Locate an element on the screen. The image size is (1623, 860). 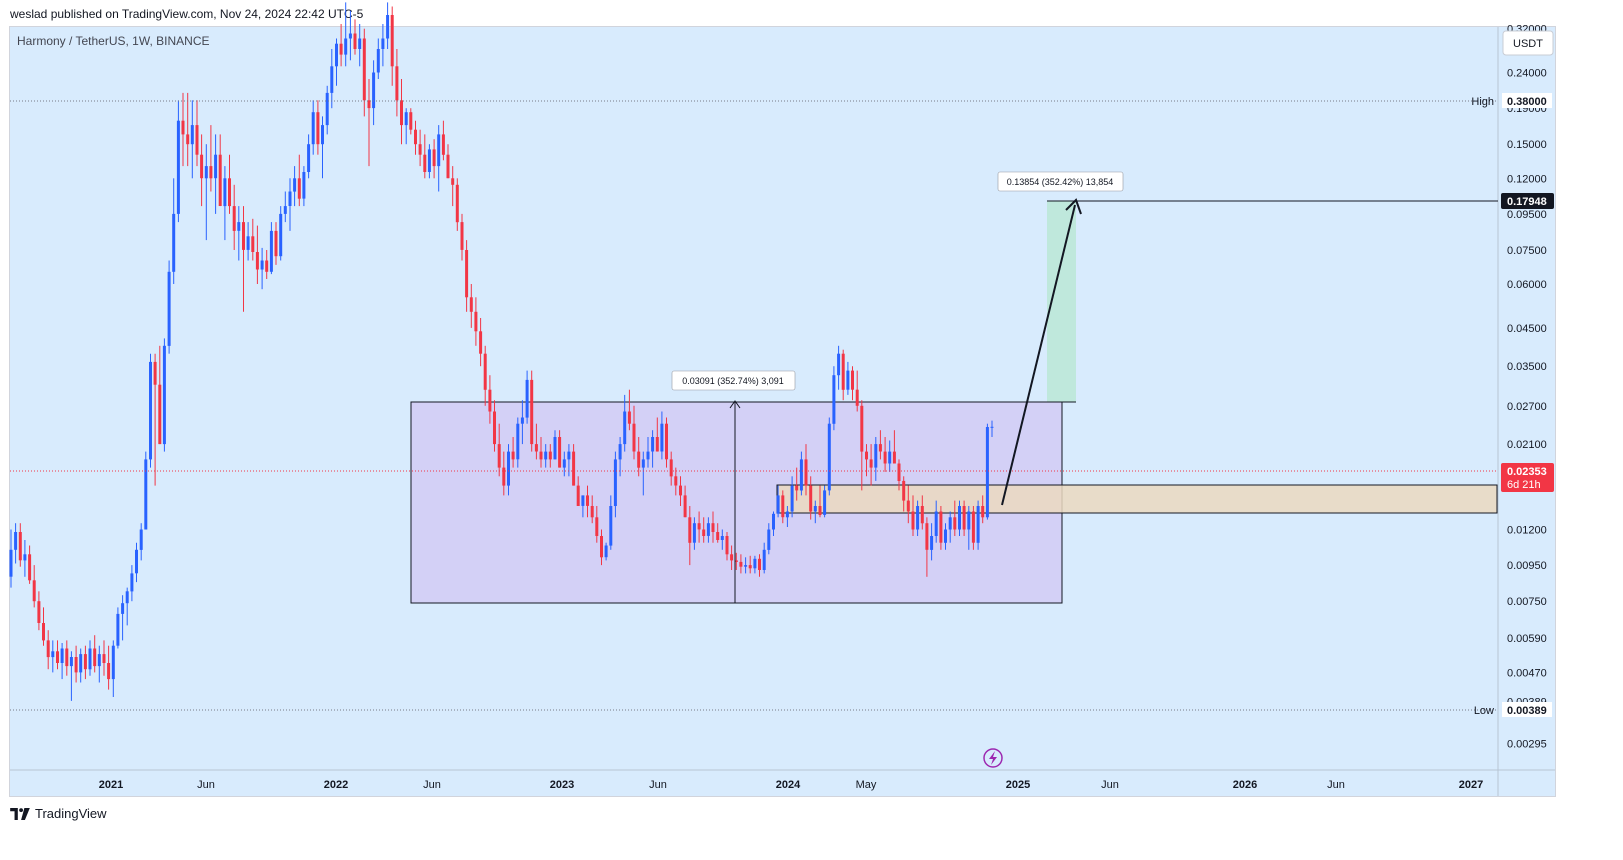
high-side-label: High is located at coordinates (1482, 102).